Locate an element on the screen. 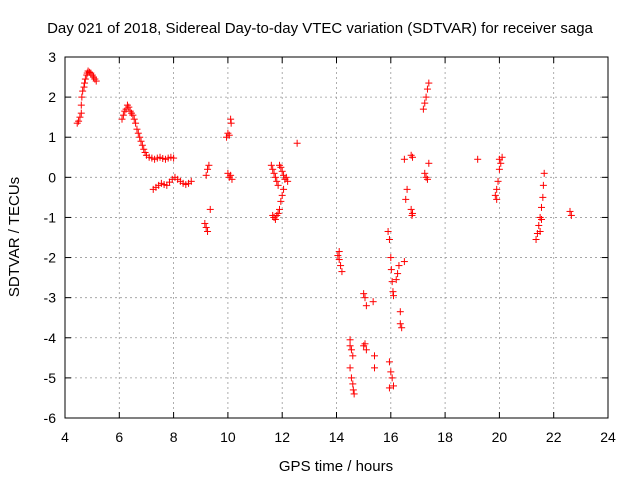 The image size is (640, 480). y-tick-label: -3 is located at coordinates (50, 298).